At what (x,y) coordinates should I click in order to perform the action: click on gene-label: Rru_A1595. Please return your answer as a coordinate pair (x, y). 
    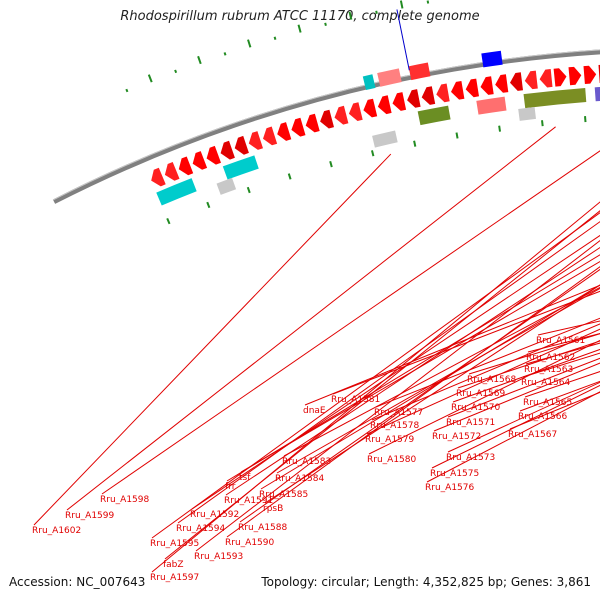
    Looking at the image, I should click on (174, 544).